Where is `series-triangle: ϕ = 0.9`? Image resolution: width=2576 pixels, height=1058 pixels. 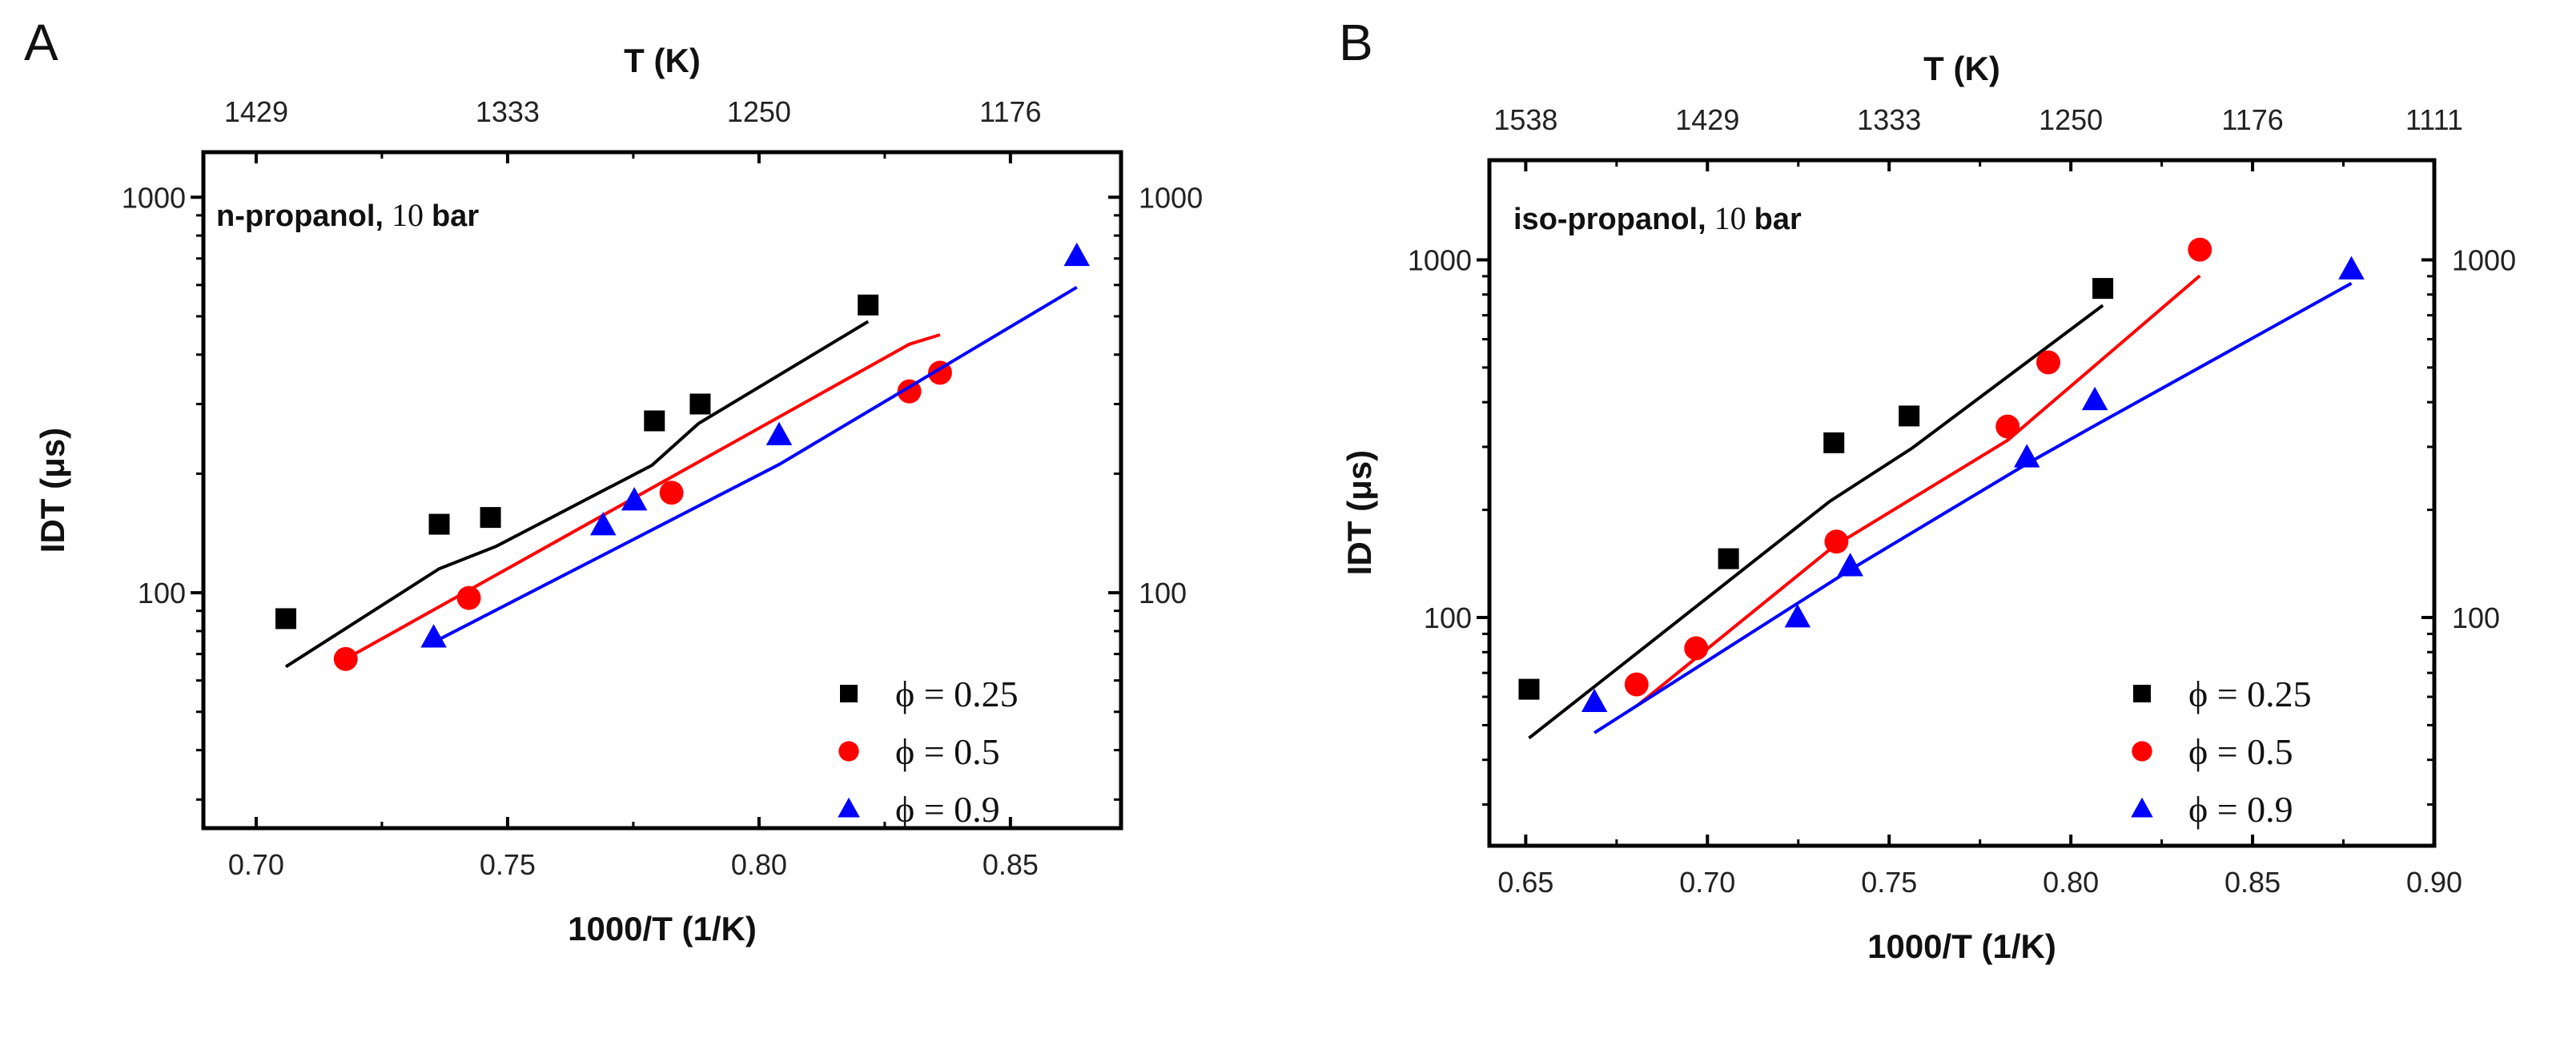
series-triangle: ϕ = 0.9 is located at coordinates (755, 536).